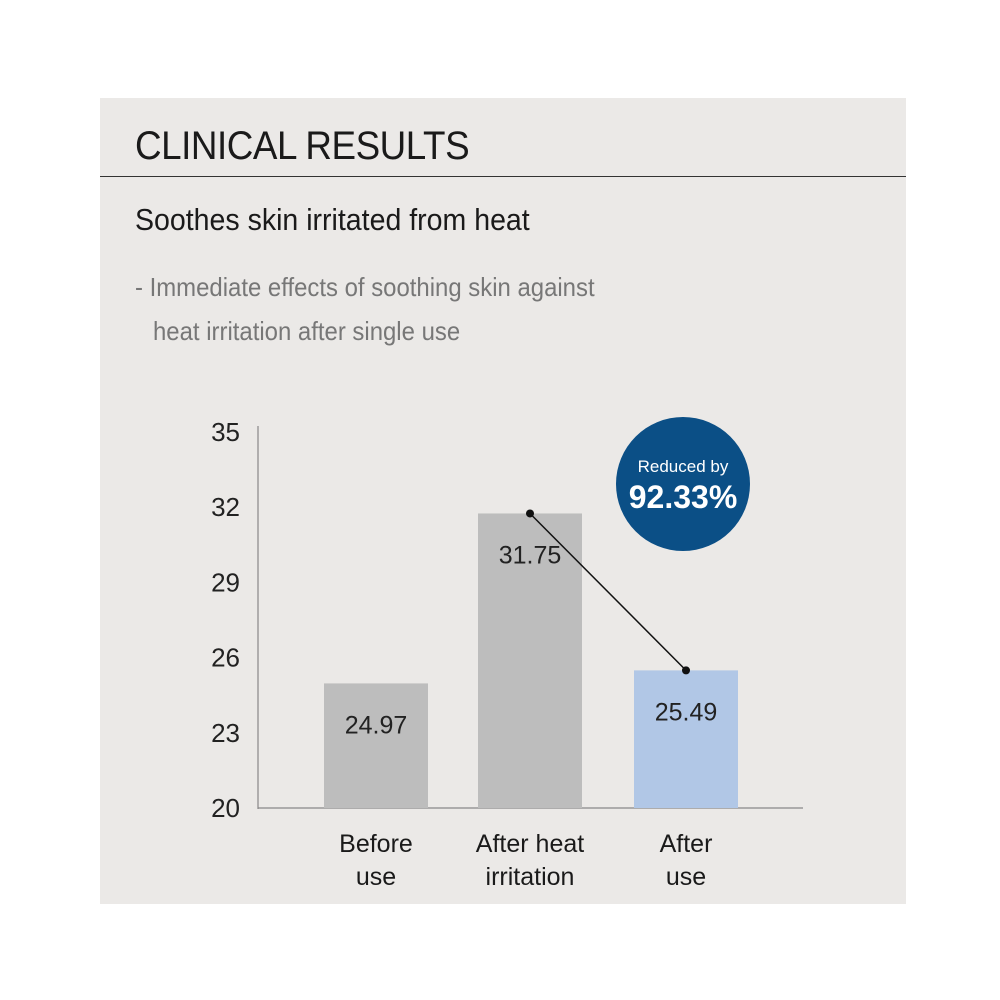 The width and height of the screenshot is (1000, 1000). Describe the element at coordinates (683, 466) in the screenshot. I see `badge-label: Reduced by` at that location.